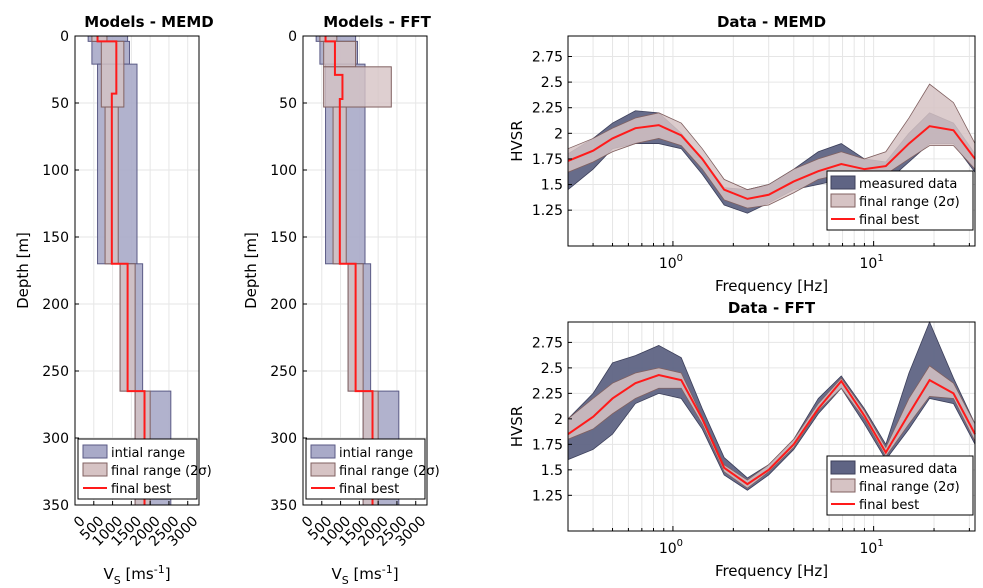 The image size is (983, 588). I want to click on y-tick-label: 0, so click(64, 37).